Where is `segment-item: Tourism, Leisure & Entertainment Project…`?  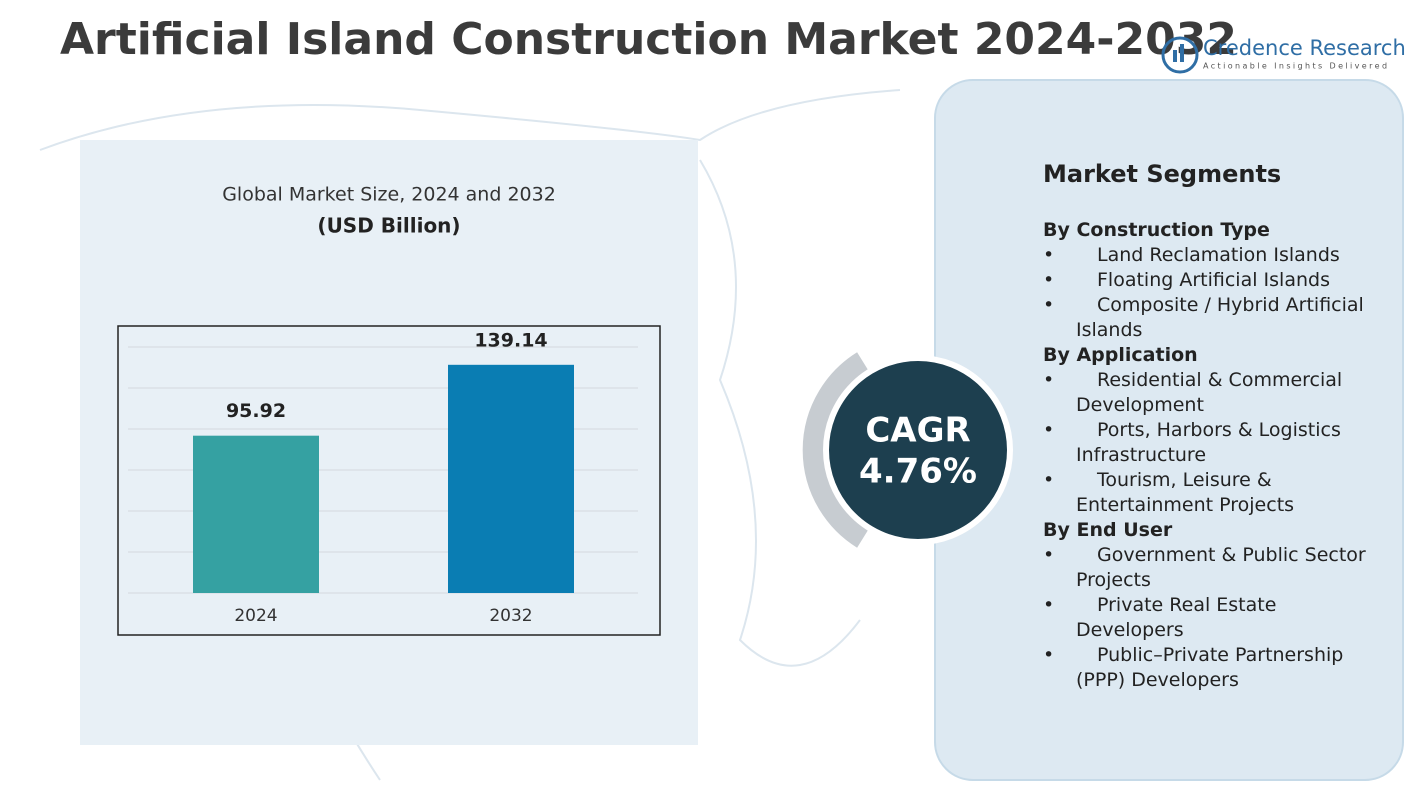 segment-item: Tourism, Leisure & Entertainment Project… is located at coordinates (1215, 493).